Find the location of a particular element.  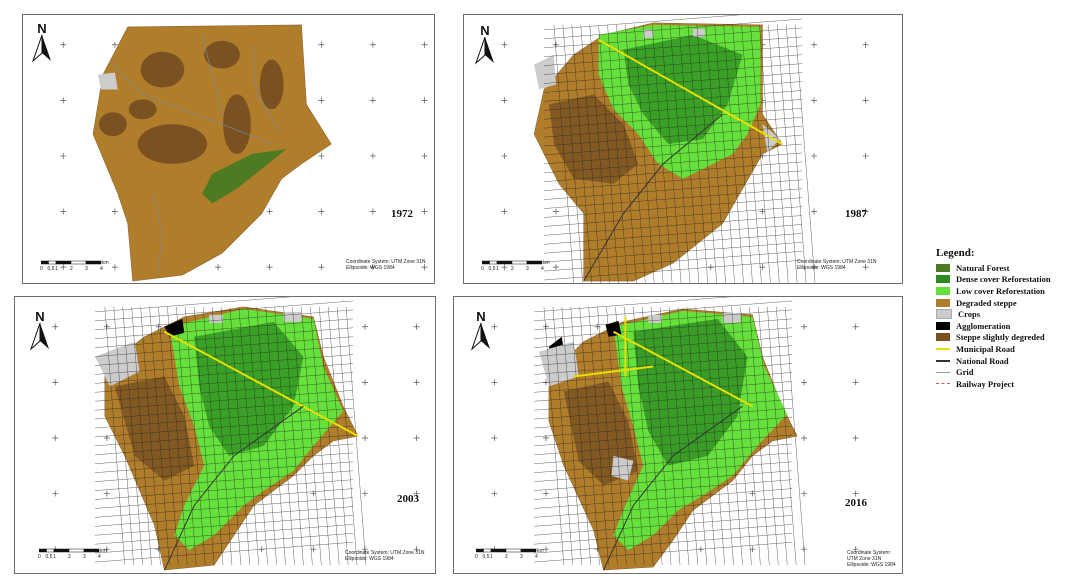

legend-item: Steppe slightly degreded is located at coordinates (999, 338).